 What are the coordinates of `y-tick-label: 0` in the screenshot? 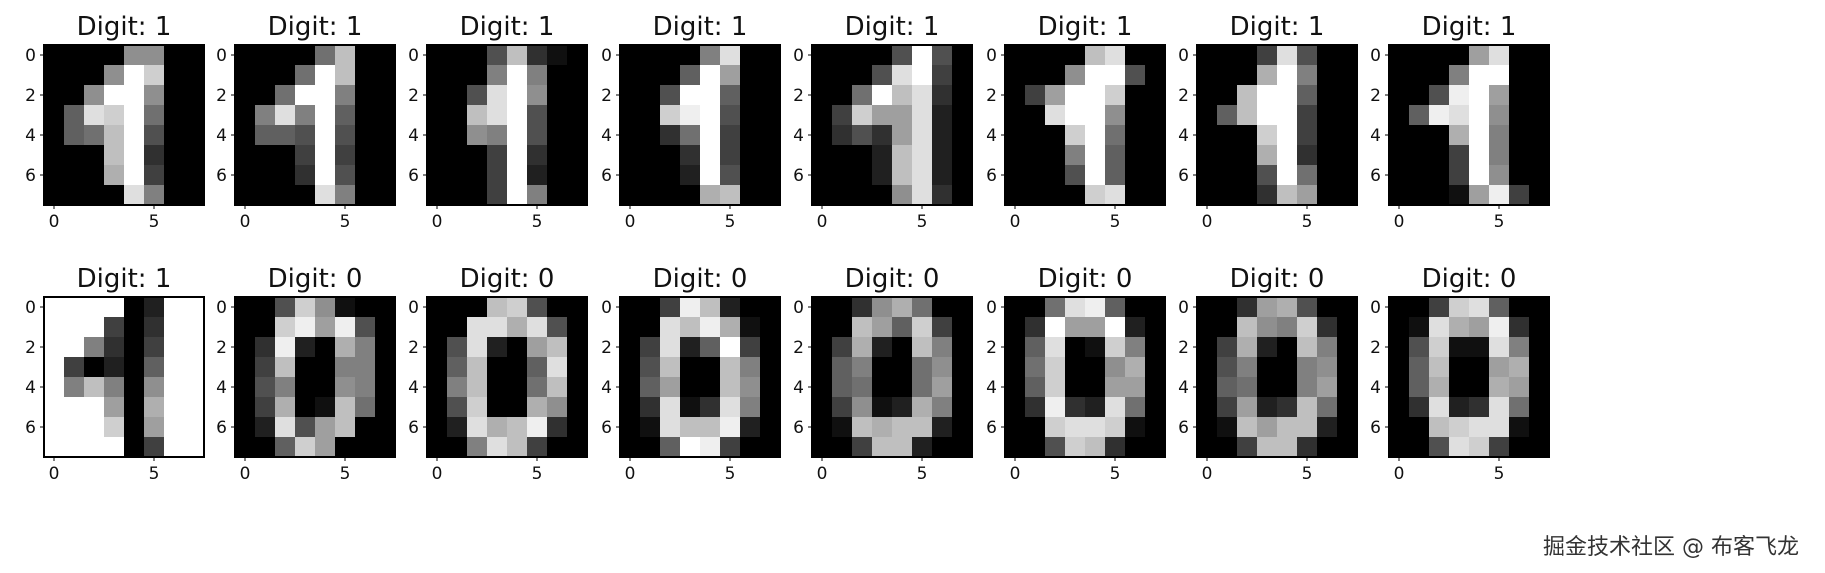 It's located at (798, 308).